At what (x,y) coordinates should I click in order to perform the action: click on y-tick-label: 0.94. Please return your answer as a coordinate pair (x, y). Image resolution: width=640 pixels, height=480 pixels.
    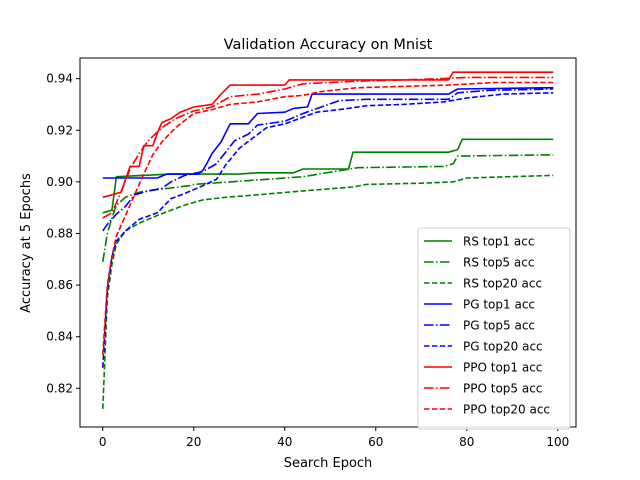
    Looking at the image, I should click on (59, 79).